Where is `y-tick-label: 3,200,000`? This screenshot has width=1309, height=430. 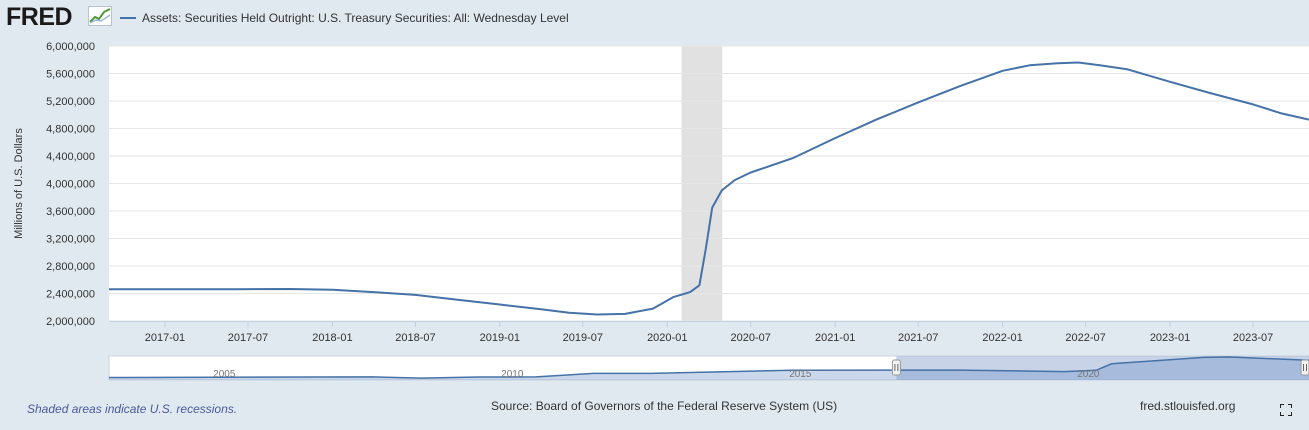 y-tick-label: 3,200,000 is located at coordinates (70, 240).